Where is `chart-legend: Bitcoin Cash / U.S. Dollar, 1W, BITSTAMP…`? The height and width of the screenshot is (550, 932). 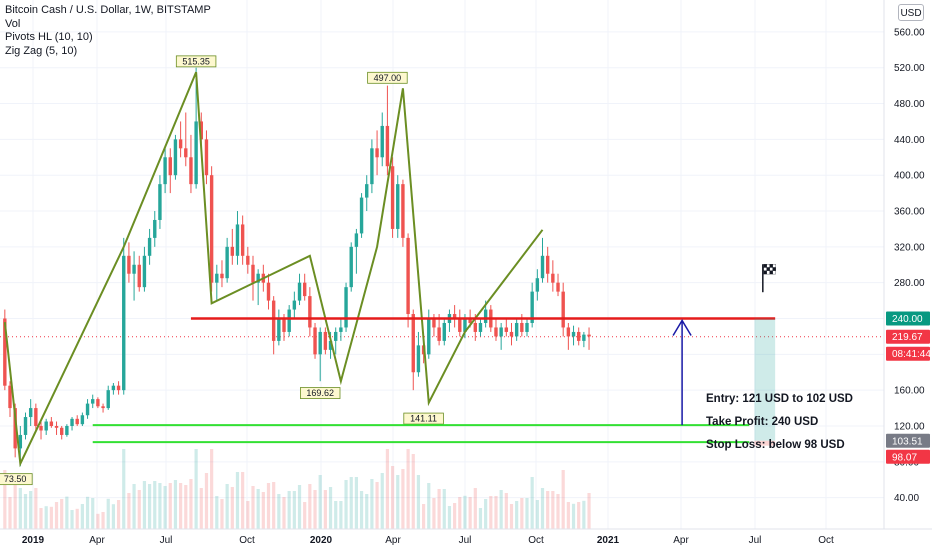 chart-legend: Bitcoin Cash / U.S. Dollar, 1W, BITSTAMP… is located at coordinates (108, 31).